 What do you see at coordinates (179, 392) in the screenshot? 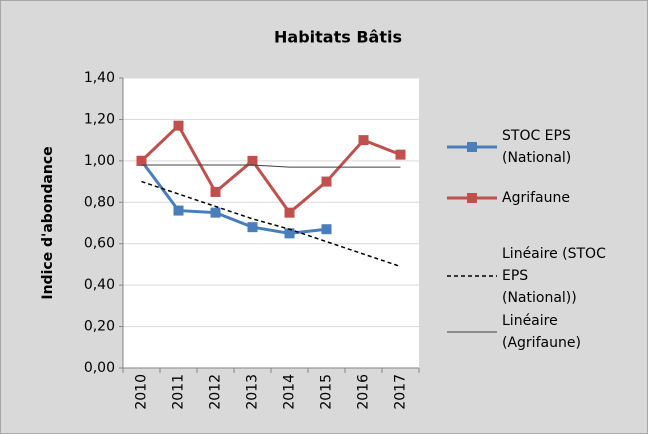
I see `x-tick-label: 2011` at bounding box center [179, 392].